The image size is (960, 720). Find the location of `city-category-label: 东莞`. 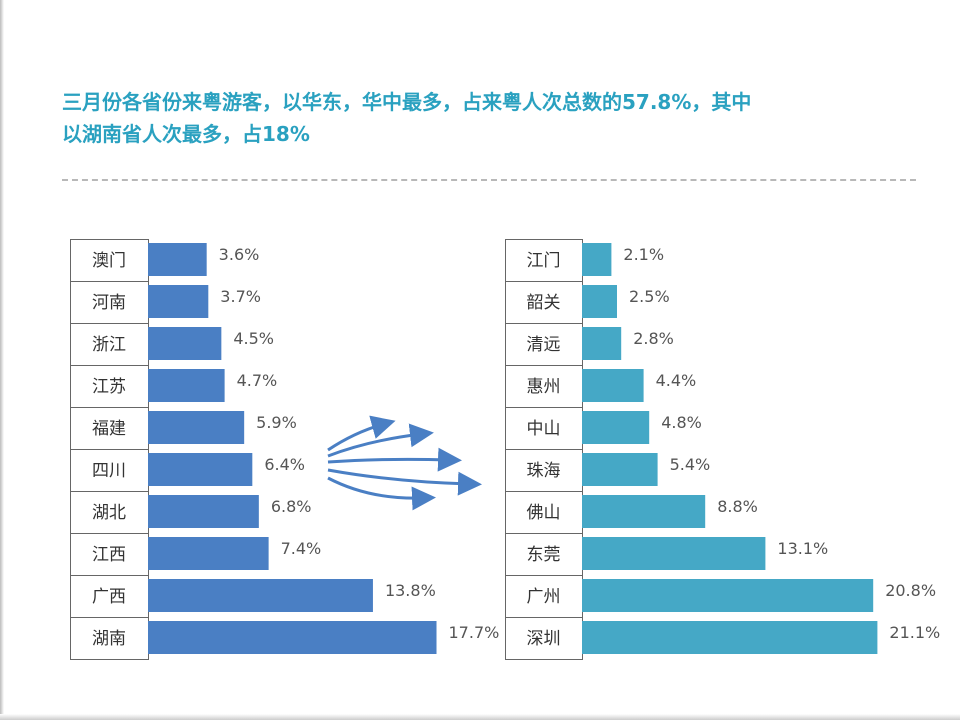

city-category-label: 东莞 is located at coordinates (544, 555).